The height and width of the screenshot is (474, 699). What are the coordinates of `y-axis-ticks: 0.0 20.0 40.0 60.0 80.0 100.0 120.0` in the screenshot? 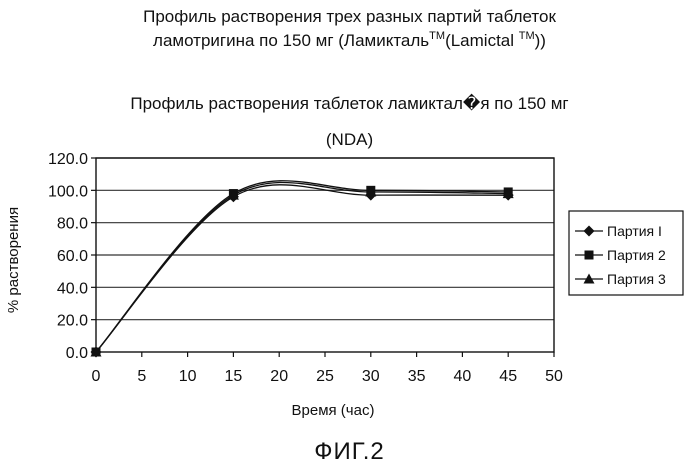 It's located at (72, 256).